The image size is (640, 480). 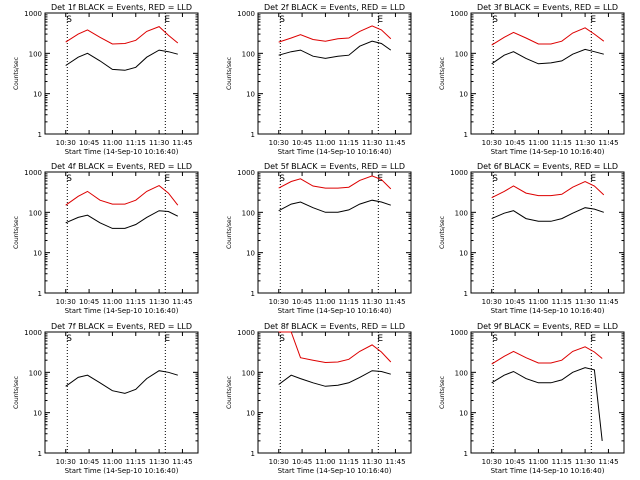 What do you see at coordinates (547, 7) in the screenshot?
I see `panel-title: Det 3f BLACK = Events, RED = LLD` at bounding box center [547, 7].